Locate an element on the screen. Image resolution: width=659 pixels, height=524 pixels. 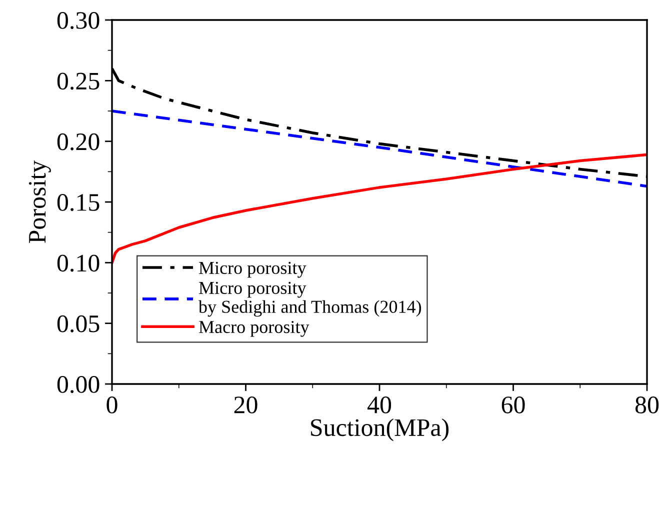
y-tick-label: 0.20 is located at coordinates (78, 141).